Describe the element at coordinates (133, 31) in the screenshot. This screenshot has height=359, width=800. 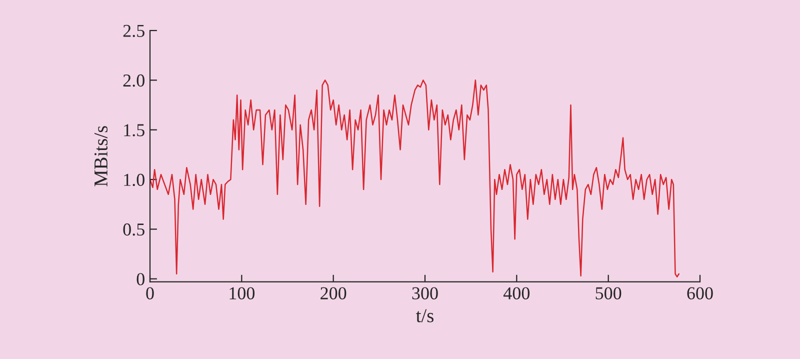
I see `y-tick-label: 2.5` at that location.